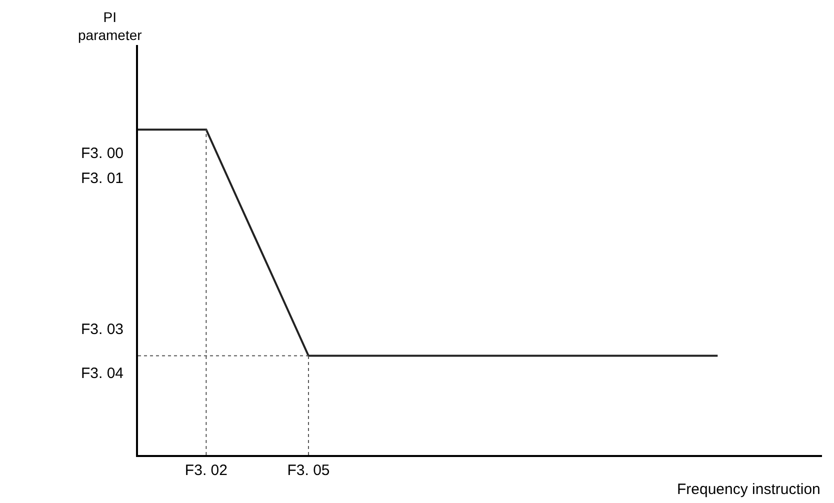 The height and width of the screenshot is (503, 834). I want to click on annotation: F3. 04, so click(102, 373).